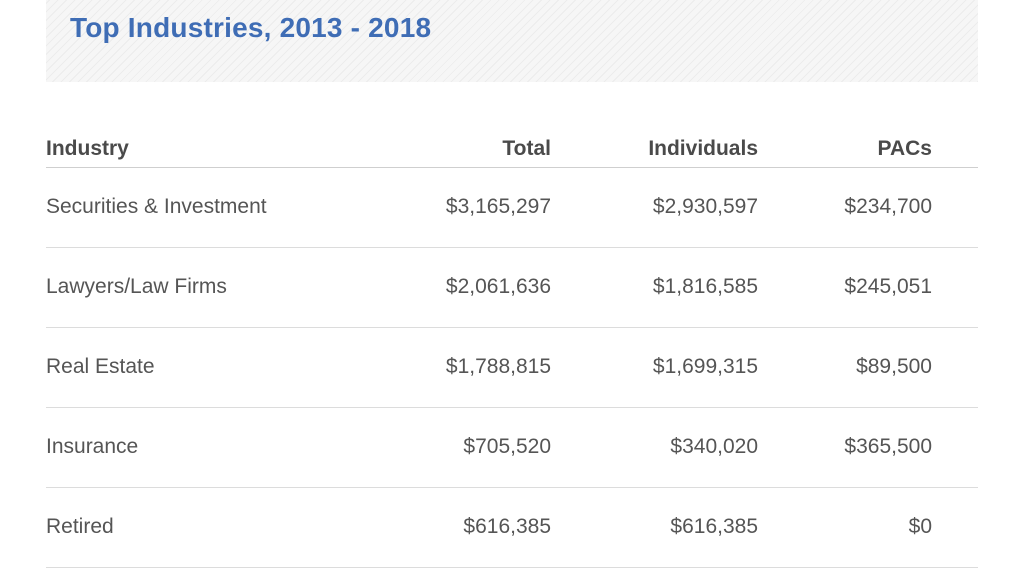  I want to click on individuals-cell: $340,020, so click(714, 446).